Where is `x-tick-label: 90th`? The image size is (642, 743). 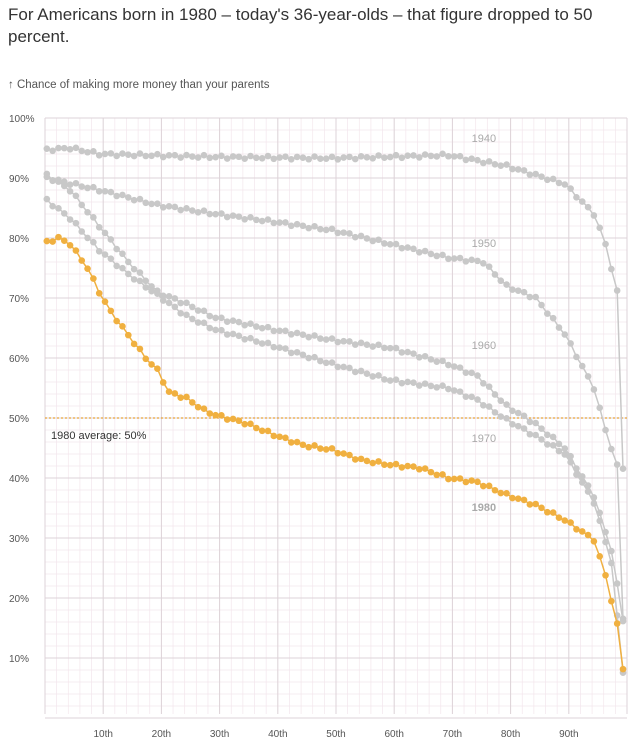
x-tick-label: 90th is located at coordinates (568, 734).